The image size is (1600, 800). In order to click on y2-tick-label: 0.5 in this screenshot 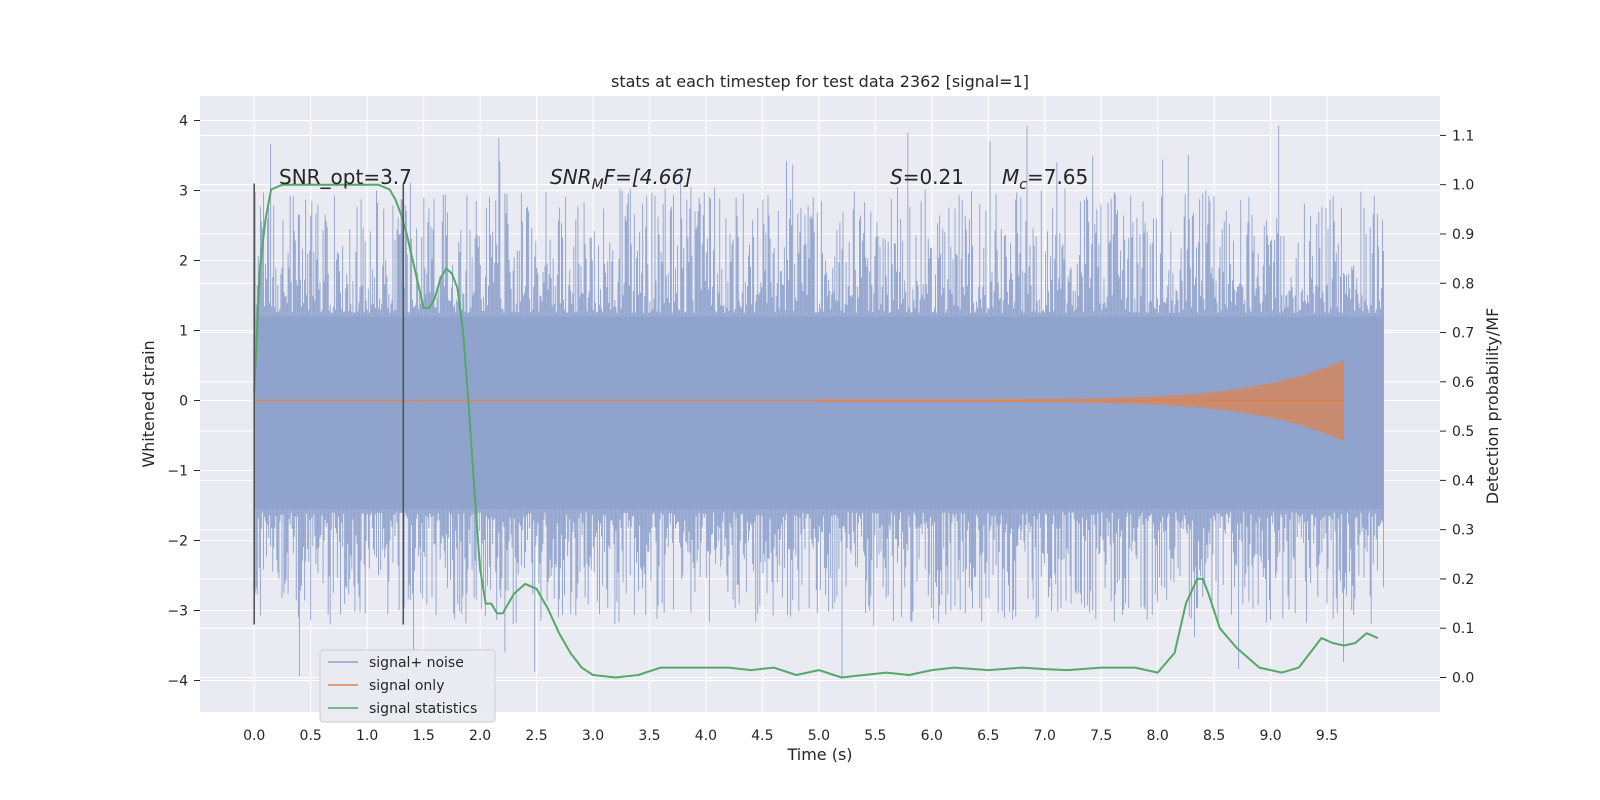, I will do `click(1463, 432)`.